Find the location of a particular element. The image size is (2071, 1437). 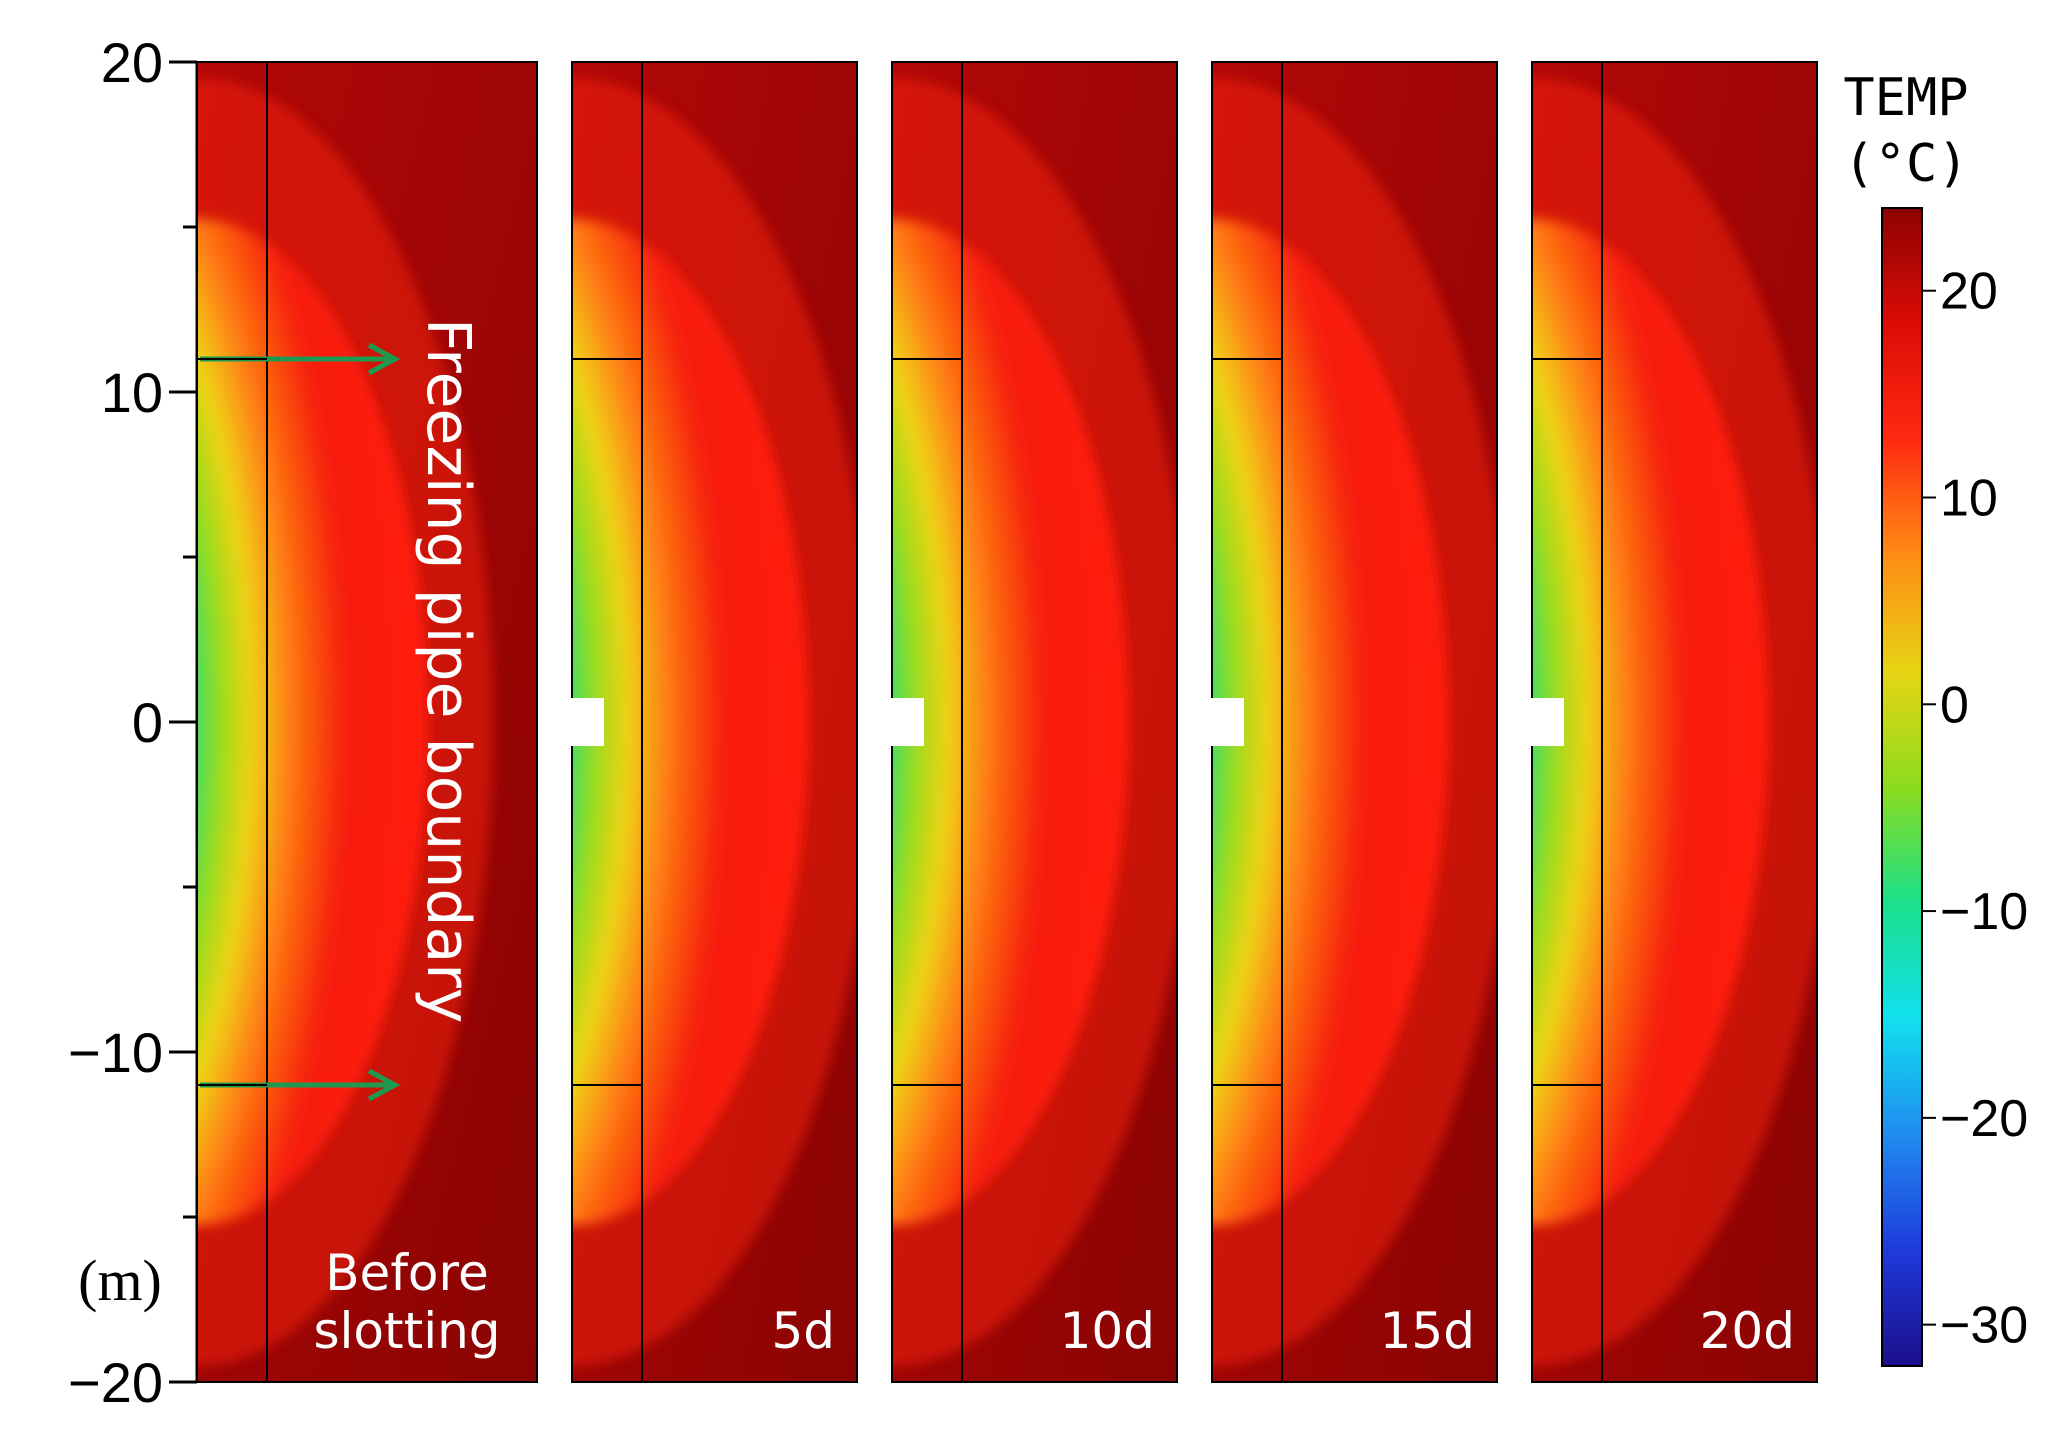

y-axis: 20 10 0 −10 −20 (m) is located at coordinates (133, 722).